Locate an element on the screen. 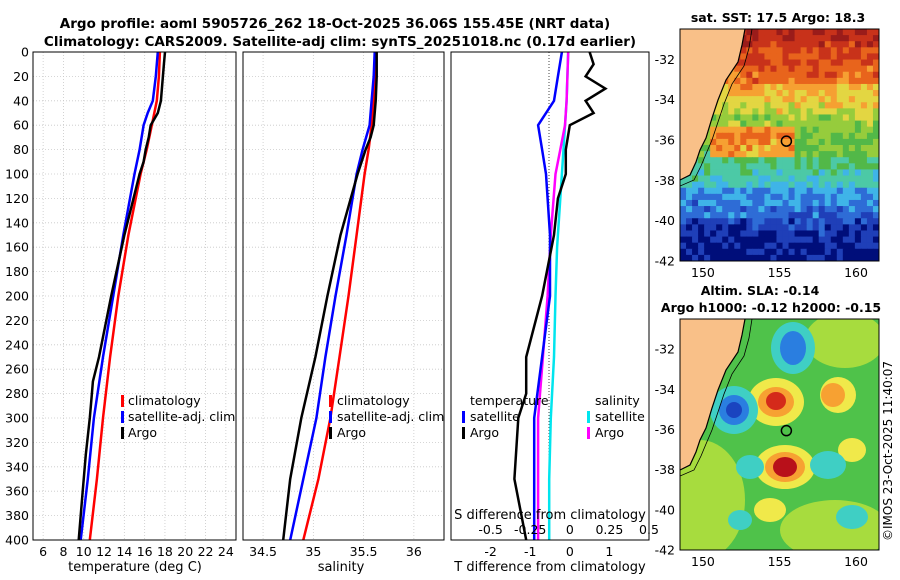 Image resolution: width=900 pixels, height=580 pixels. x-tick-label: 6 is located at coordinates (43, 551).